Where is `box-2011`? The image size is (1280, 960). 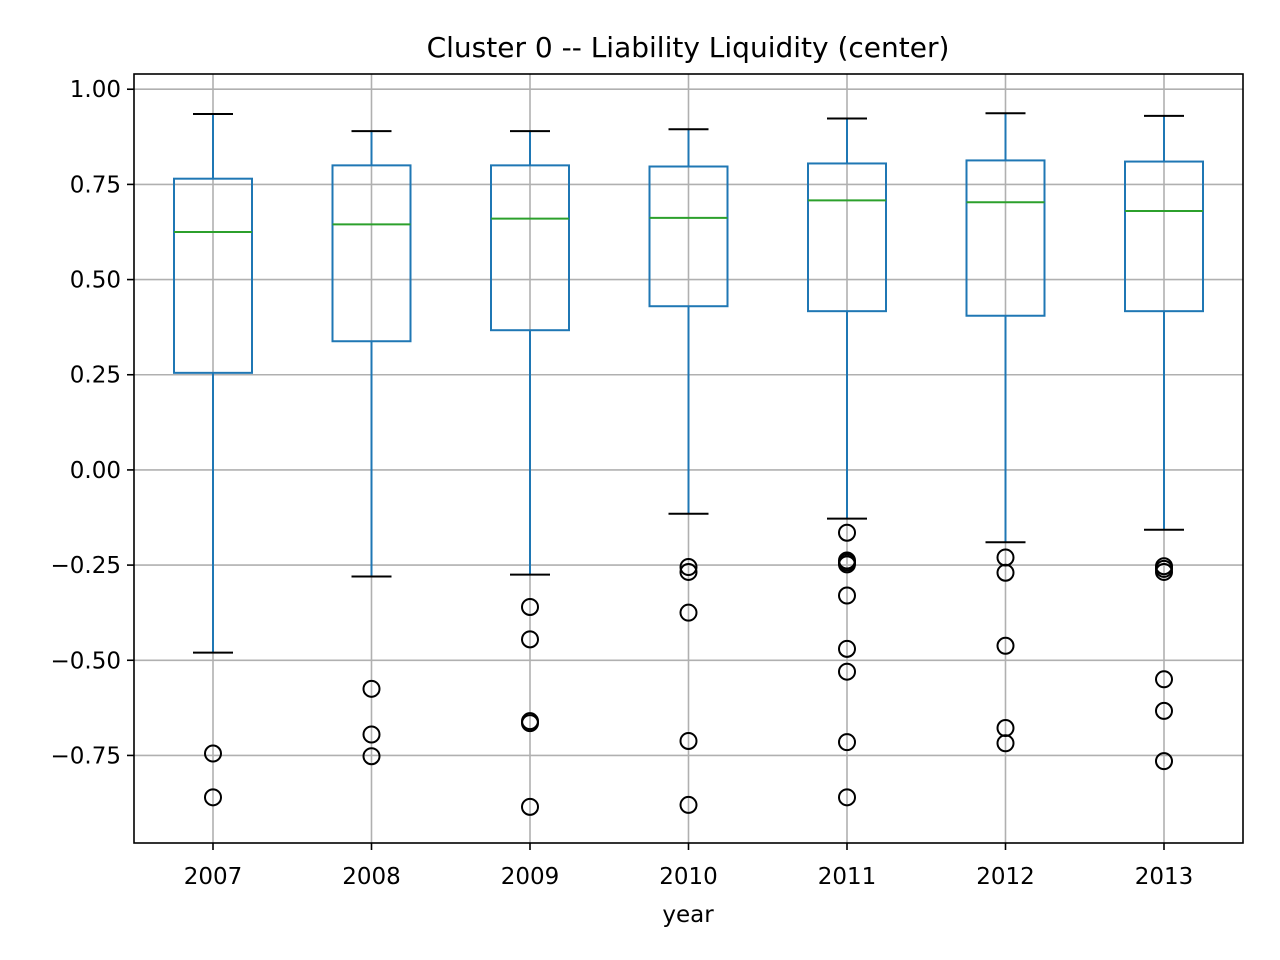
box-2011 is located at coordinates (847, 462).